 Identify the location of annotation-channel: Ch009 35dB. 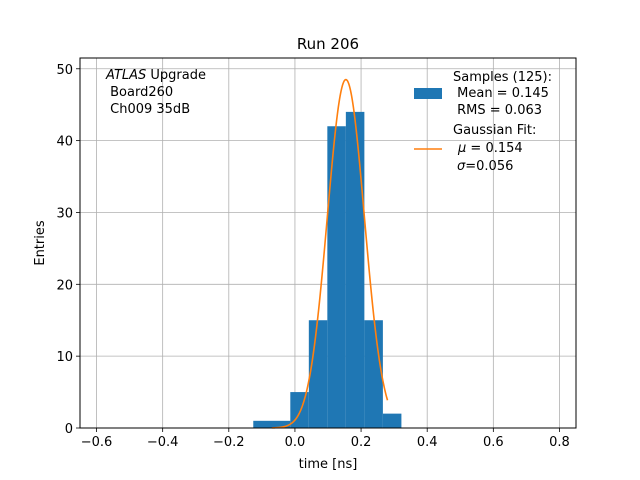
(148, 109).